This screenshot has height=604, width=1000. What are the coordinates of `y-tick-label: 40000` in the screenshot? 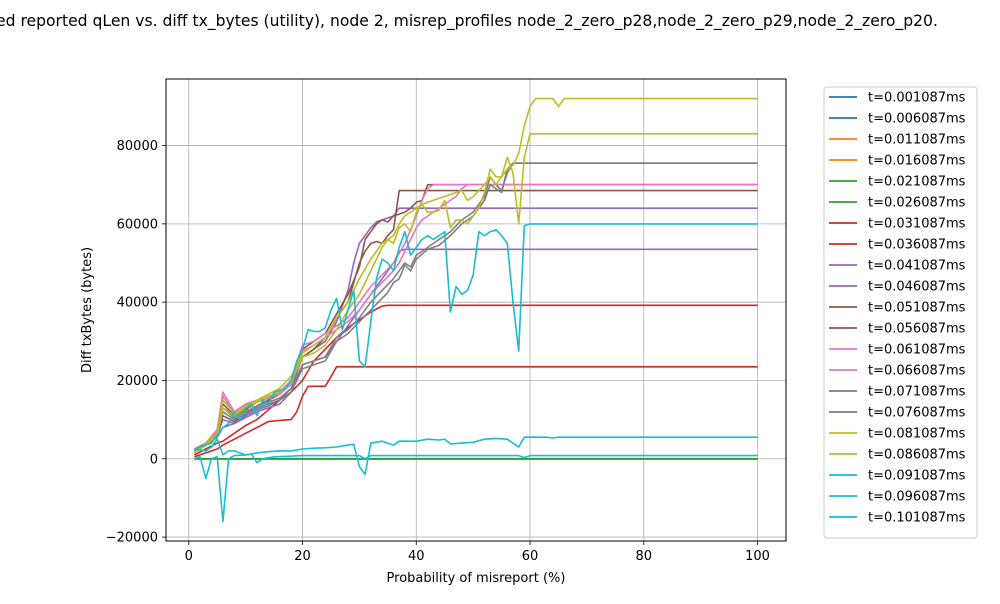 It's located at (137, 303).